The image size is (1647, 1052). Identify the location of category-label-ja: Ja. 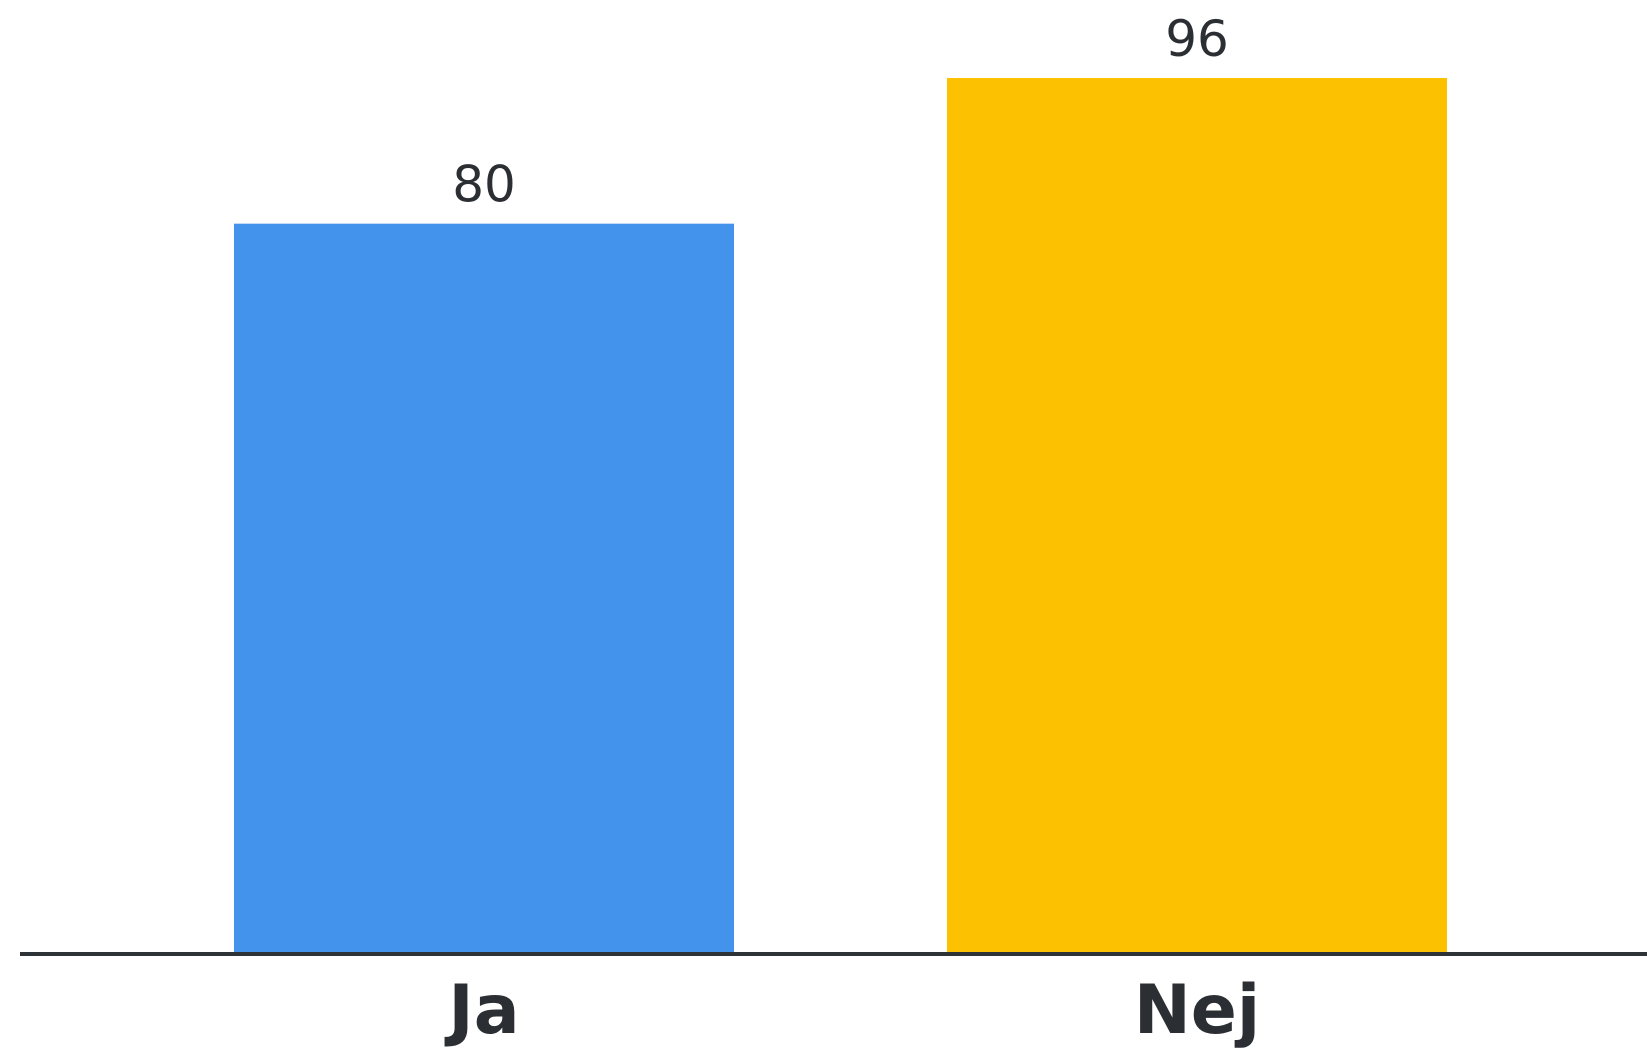
(481, 1010).